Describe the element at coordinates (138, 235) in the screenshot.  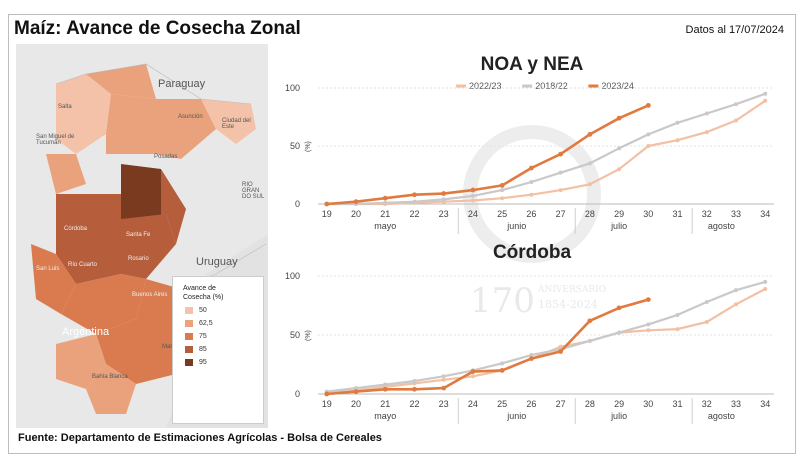
I see `map-label-santa-fe: Santa Fe` at that location.